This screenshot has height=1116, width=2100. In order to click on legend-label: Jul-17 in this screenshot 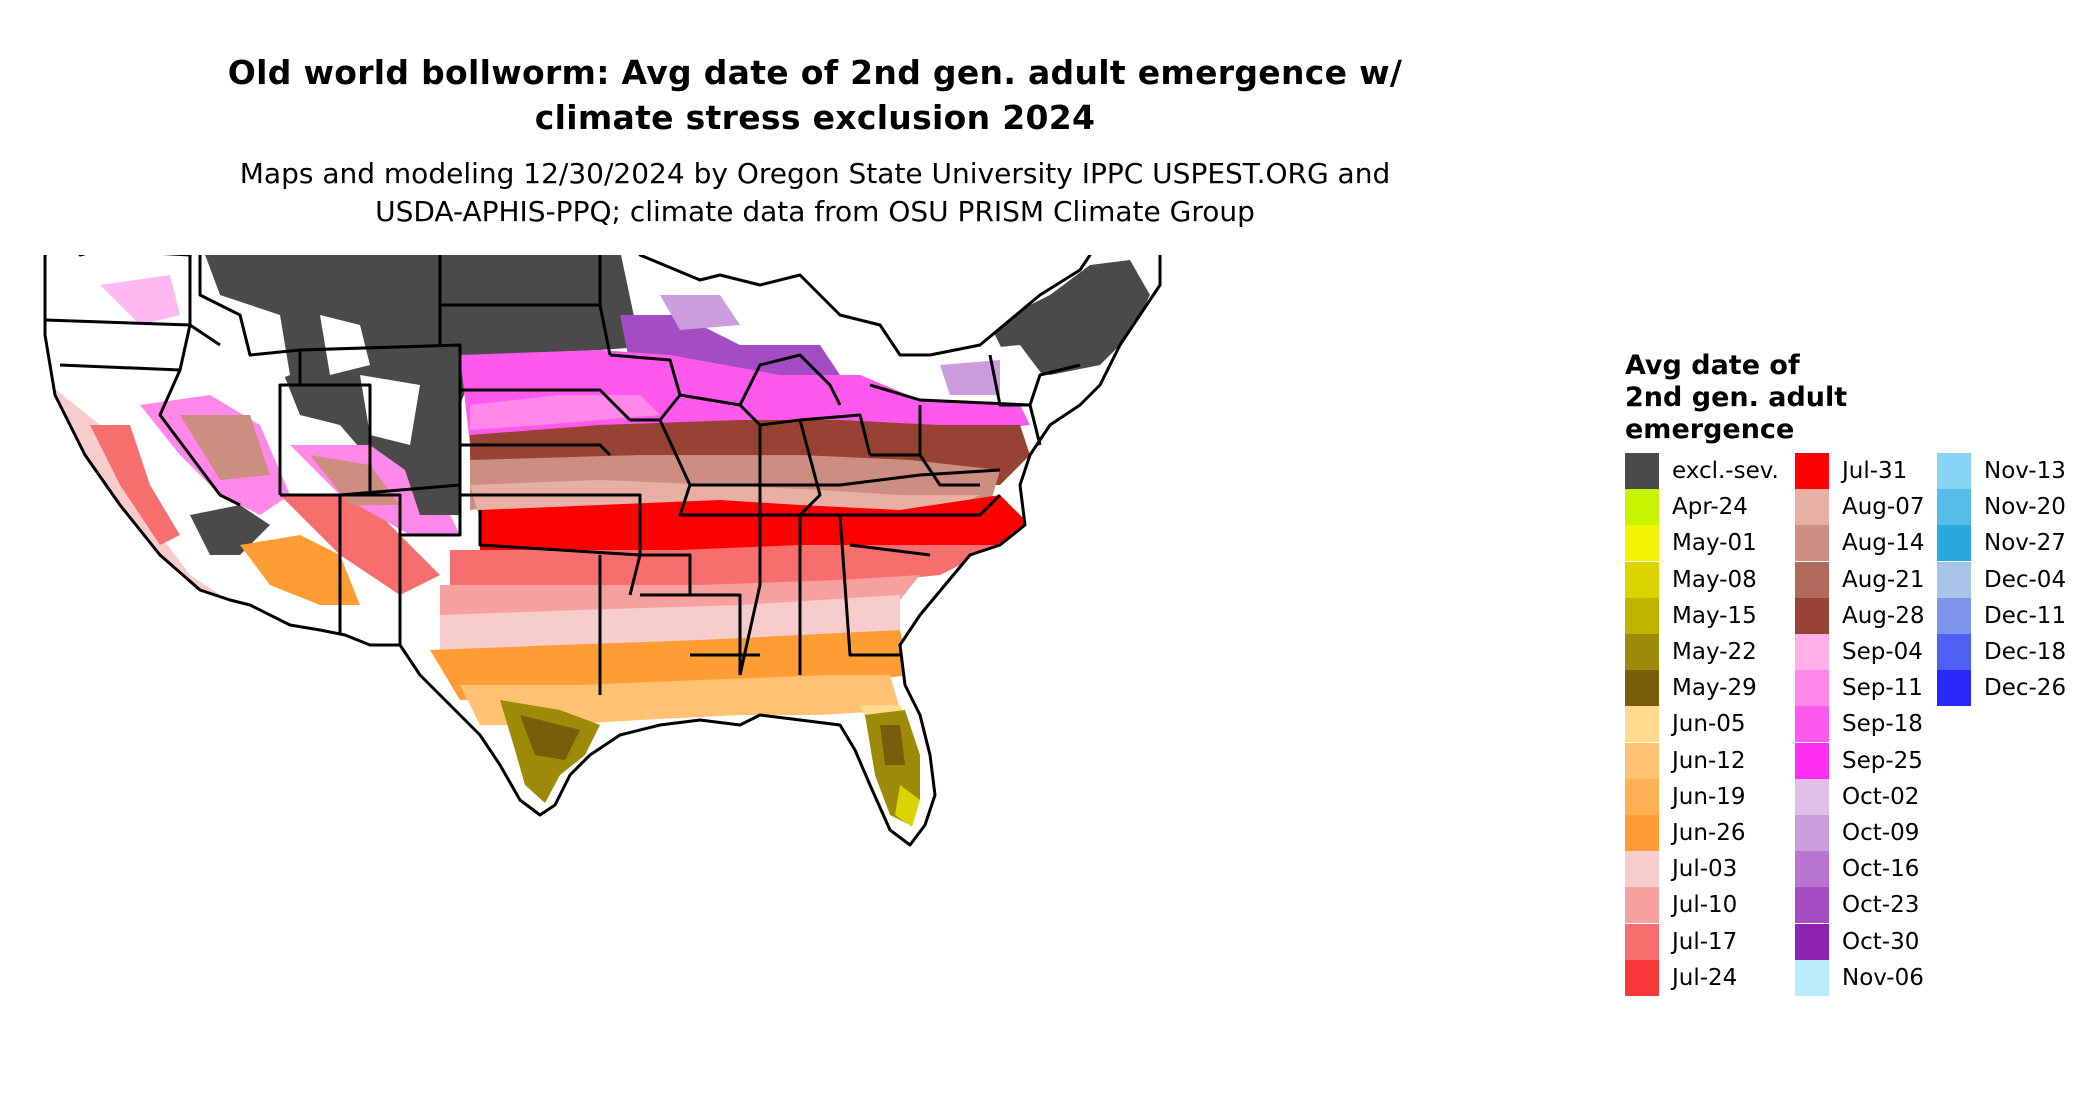, I will do `click(1705, 941)`.